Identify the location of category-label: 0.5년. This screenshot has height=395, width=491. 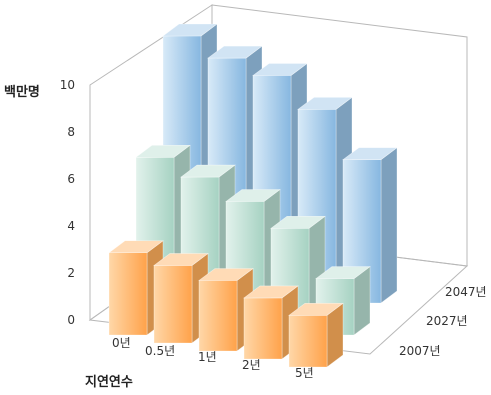
(160, 351).